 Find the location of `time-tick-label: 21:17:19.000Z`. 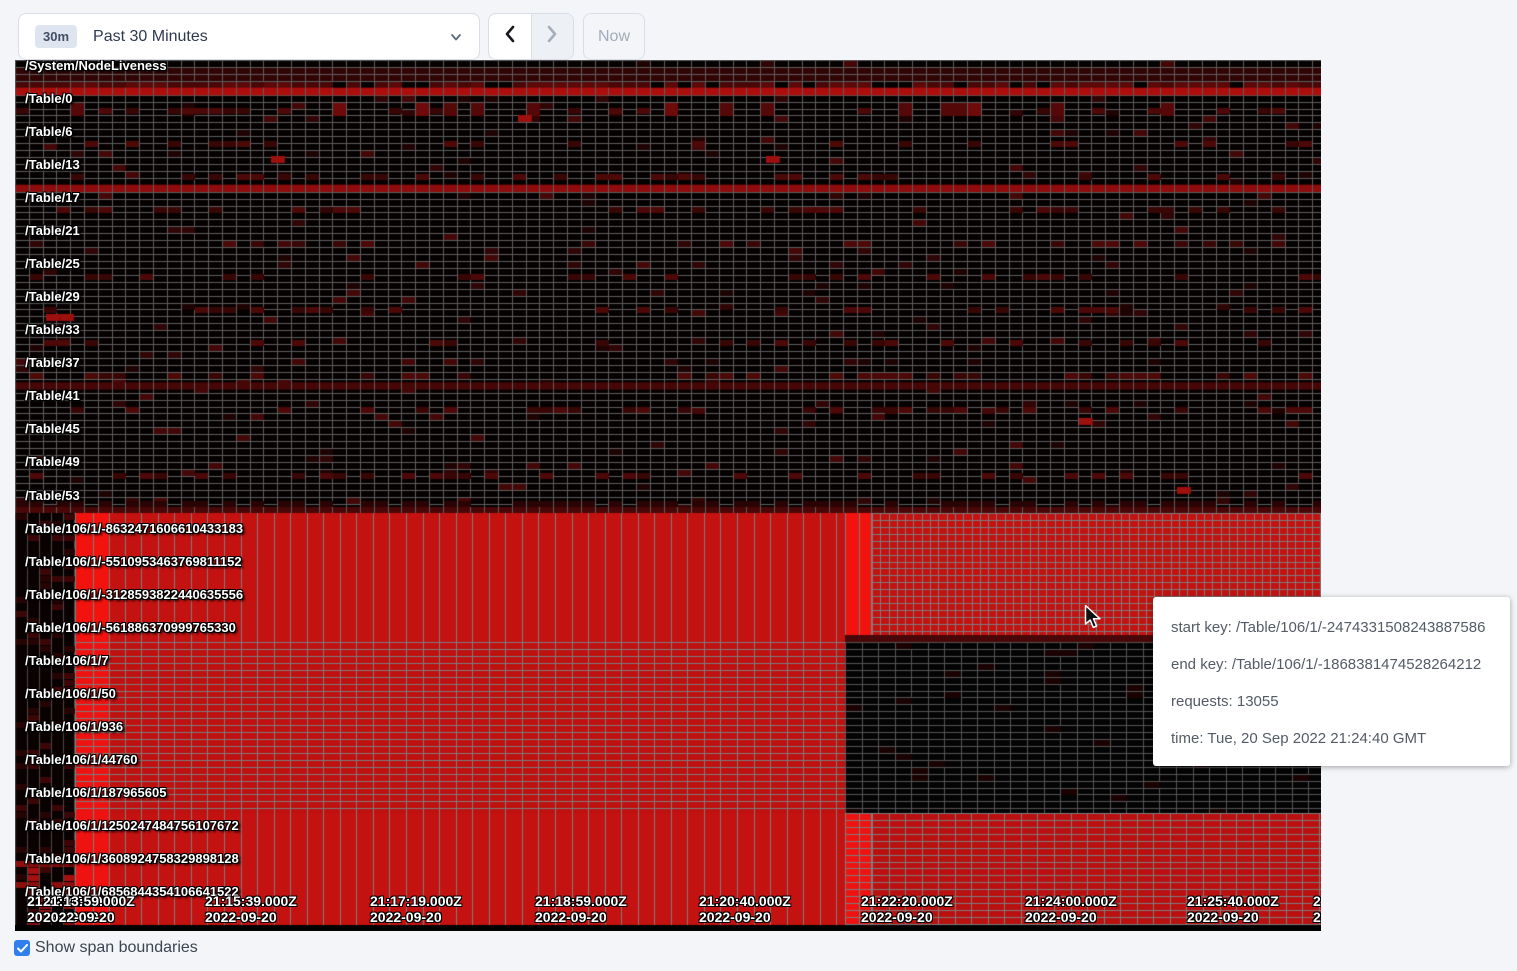

time-tick-label: 21:17:19.000Z is located at coordinates (416, 901).